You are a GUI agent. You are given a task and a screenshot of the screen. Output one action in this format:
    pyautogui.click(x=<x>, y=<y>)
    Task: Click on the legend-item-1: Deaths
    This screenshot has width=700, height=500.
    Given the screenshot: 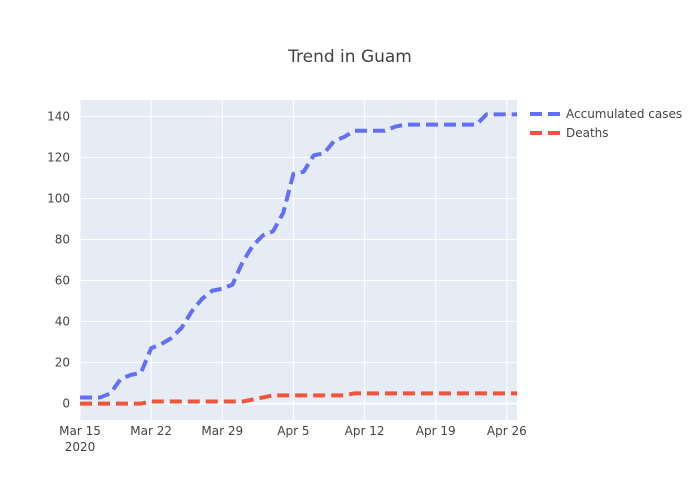 What is the action you would take?
    pyautogui.click(x=569, y=133)
    